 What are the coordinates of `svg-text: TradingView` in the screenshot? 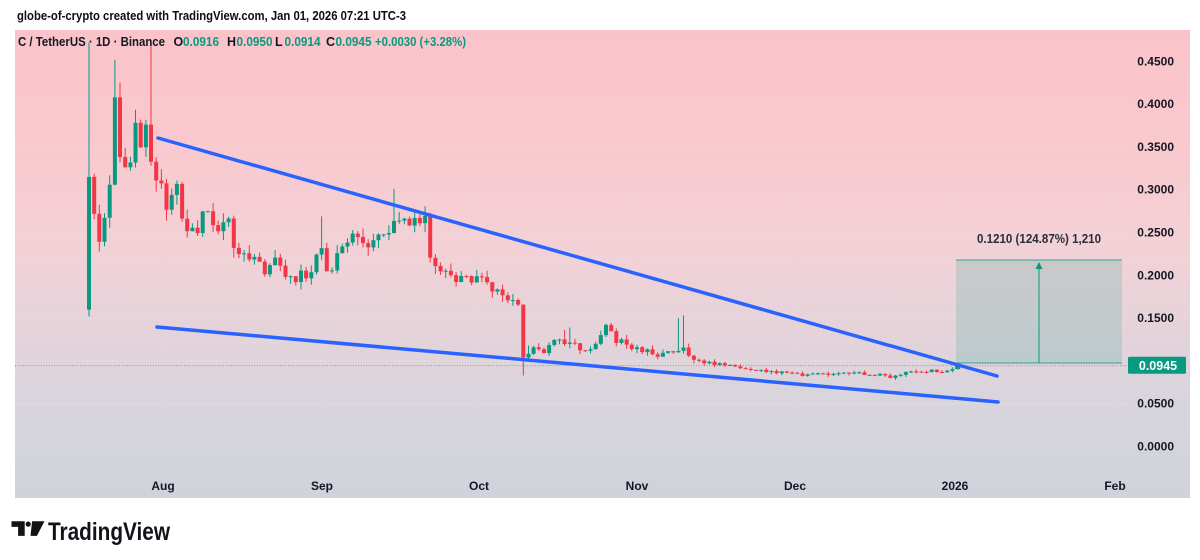 It's located at (109, 532).